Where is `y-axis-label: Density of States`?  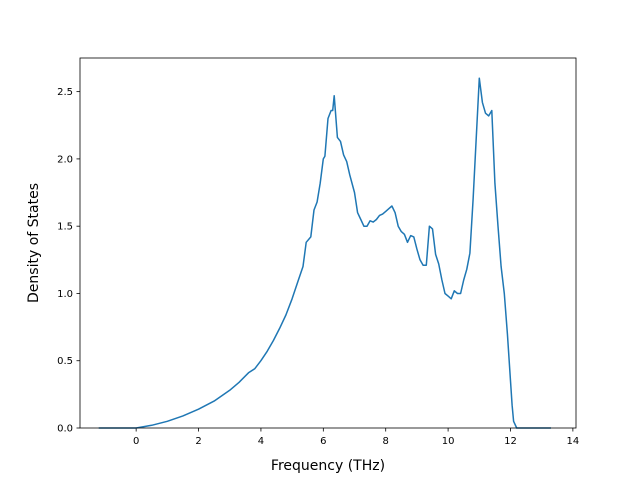 y-axis-label: Density of States is located at coordinates (34, 243).